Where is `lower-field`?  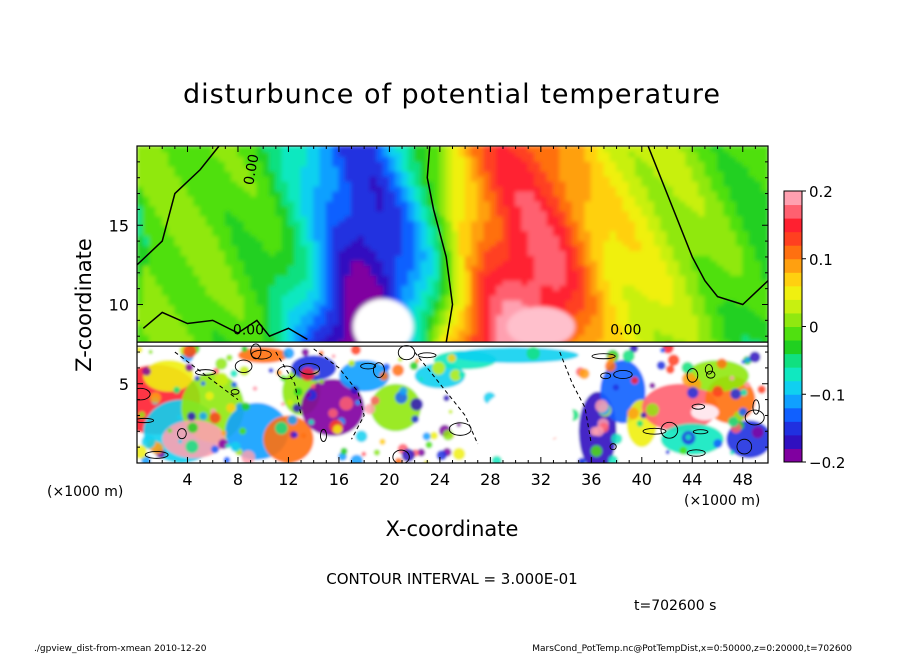
lower-field is located at coordinates (452, 402).